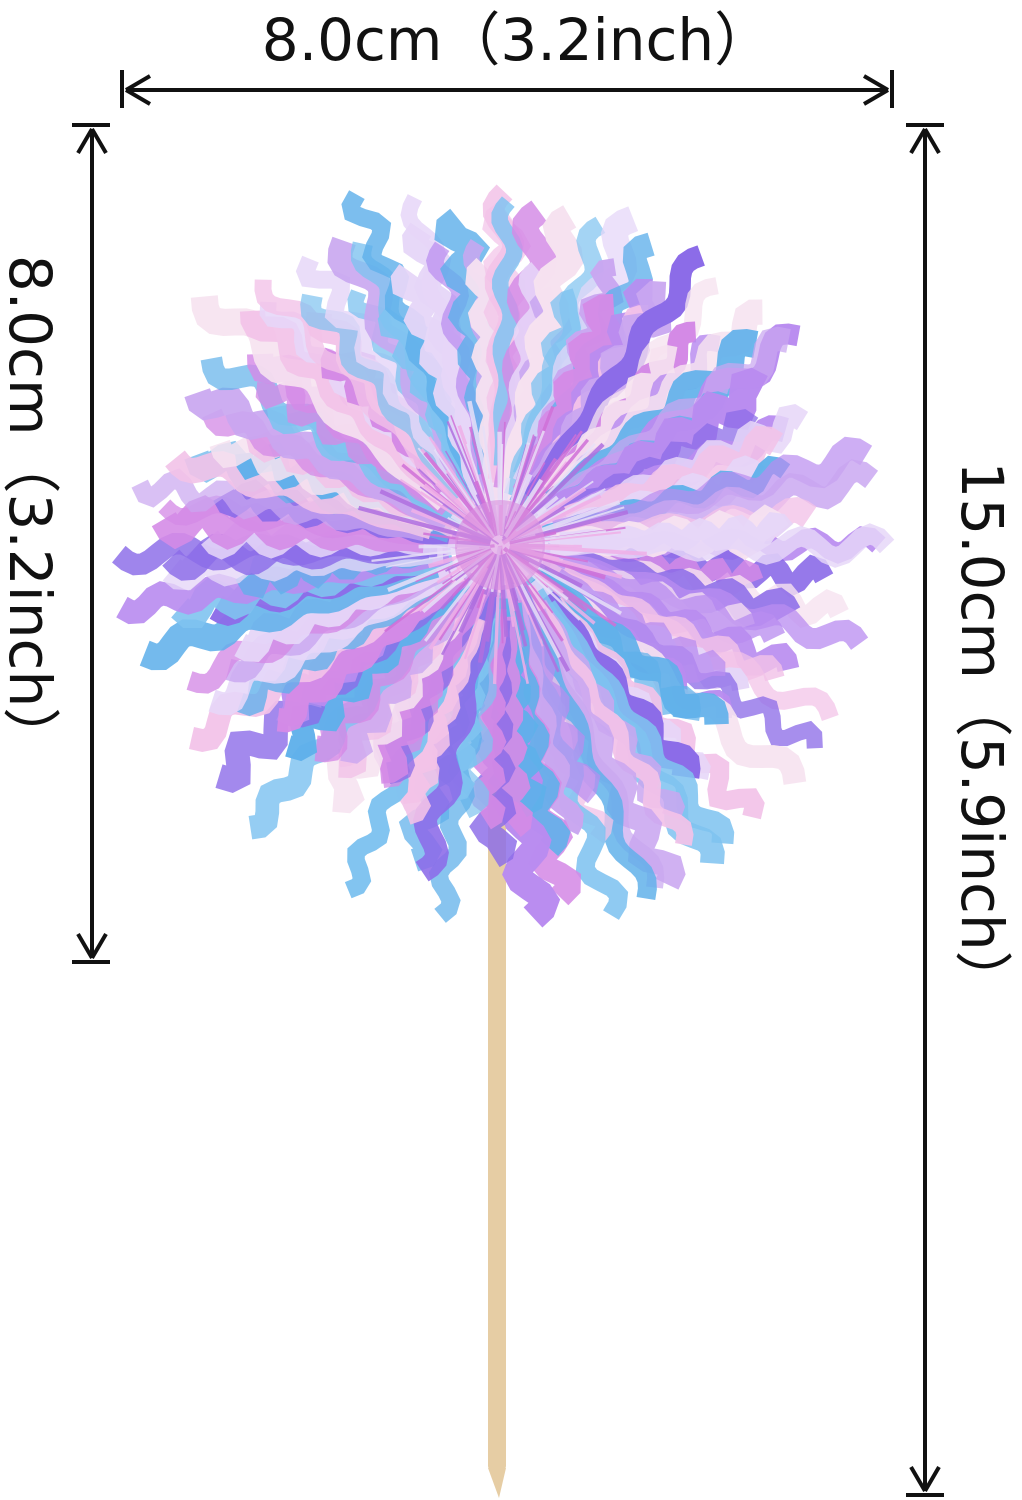  Describe the element at coordinates (497, 1125) in the screenshot. I see `wooden-stick` at that location.